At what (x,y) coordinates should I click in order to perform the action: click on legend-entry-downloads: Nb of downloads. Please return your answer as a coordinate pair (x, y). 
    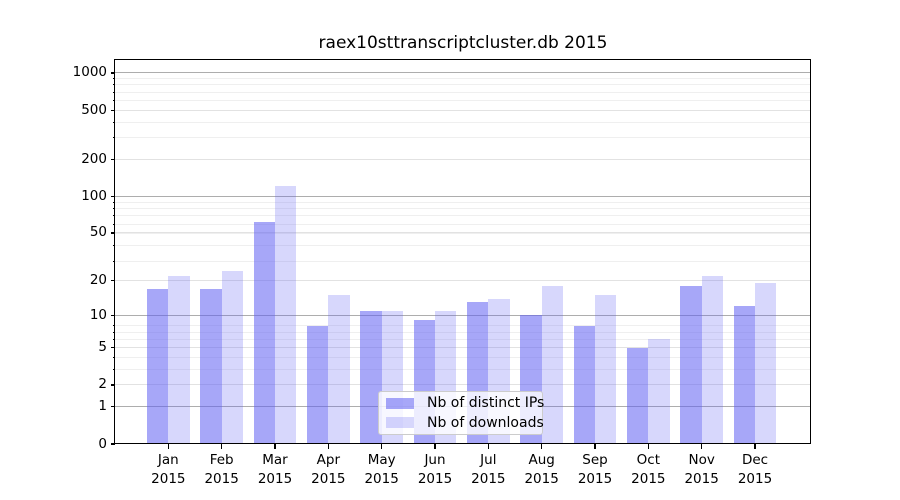
    Looking at the image, I should click on (465, 423).